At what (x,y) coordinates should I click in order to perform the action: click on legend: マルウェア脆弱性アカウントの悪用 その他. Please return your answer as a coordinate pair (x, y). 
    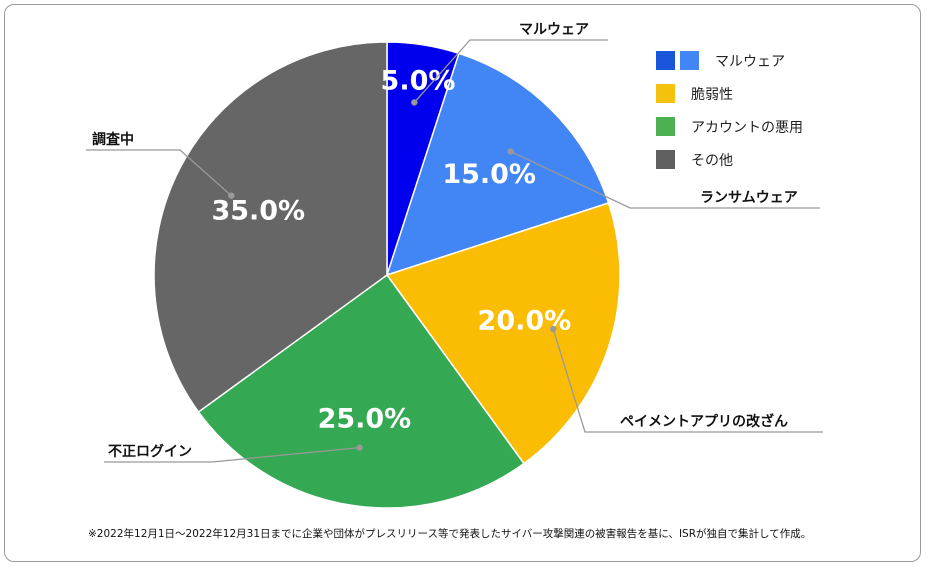
    Looking at the image, I should click on (729, 110).